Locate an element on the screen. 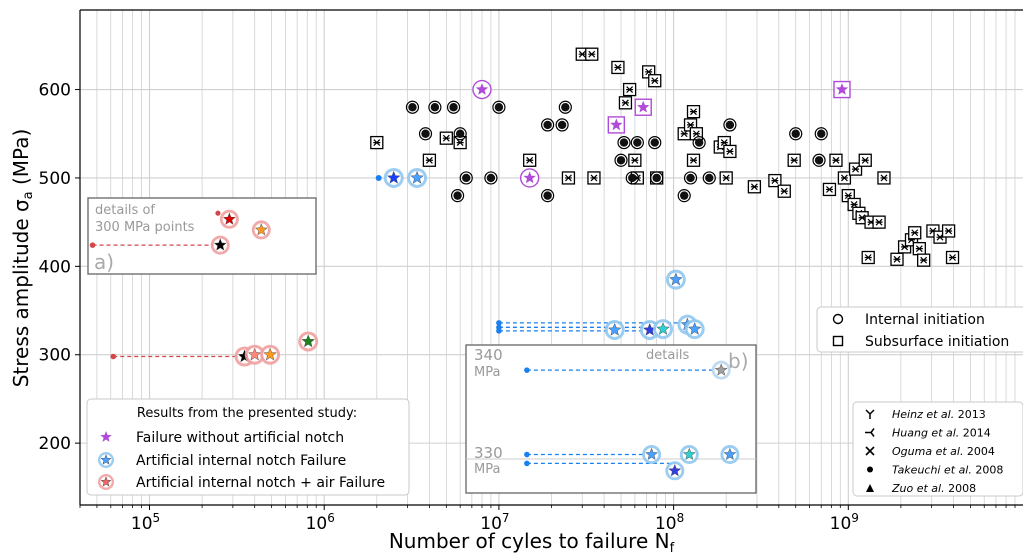 The image size is (1023, 557). inset-b-label-330-unit: MPa is located at coordinates (487, 469).